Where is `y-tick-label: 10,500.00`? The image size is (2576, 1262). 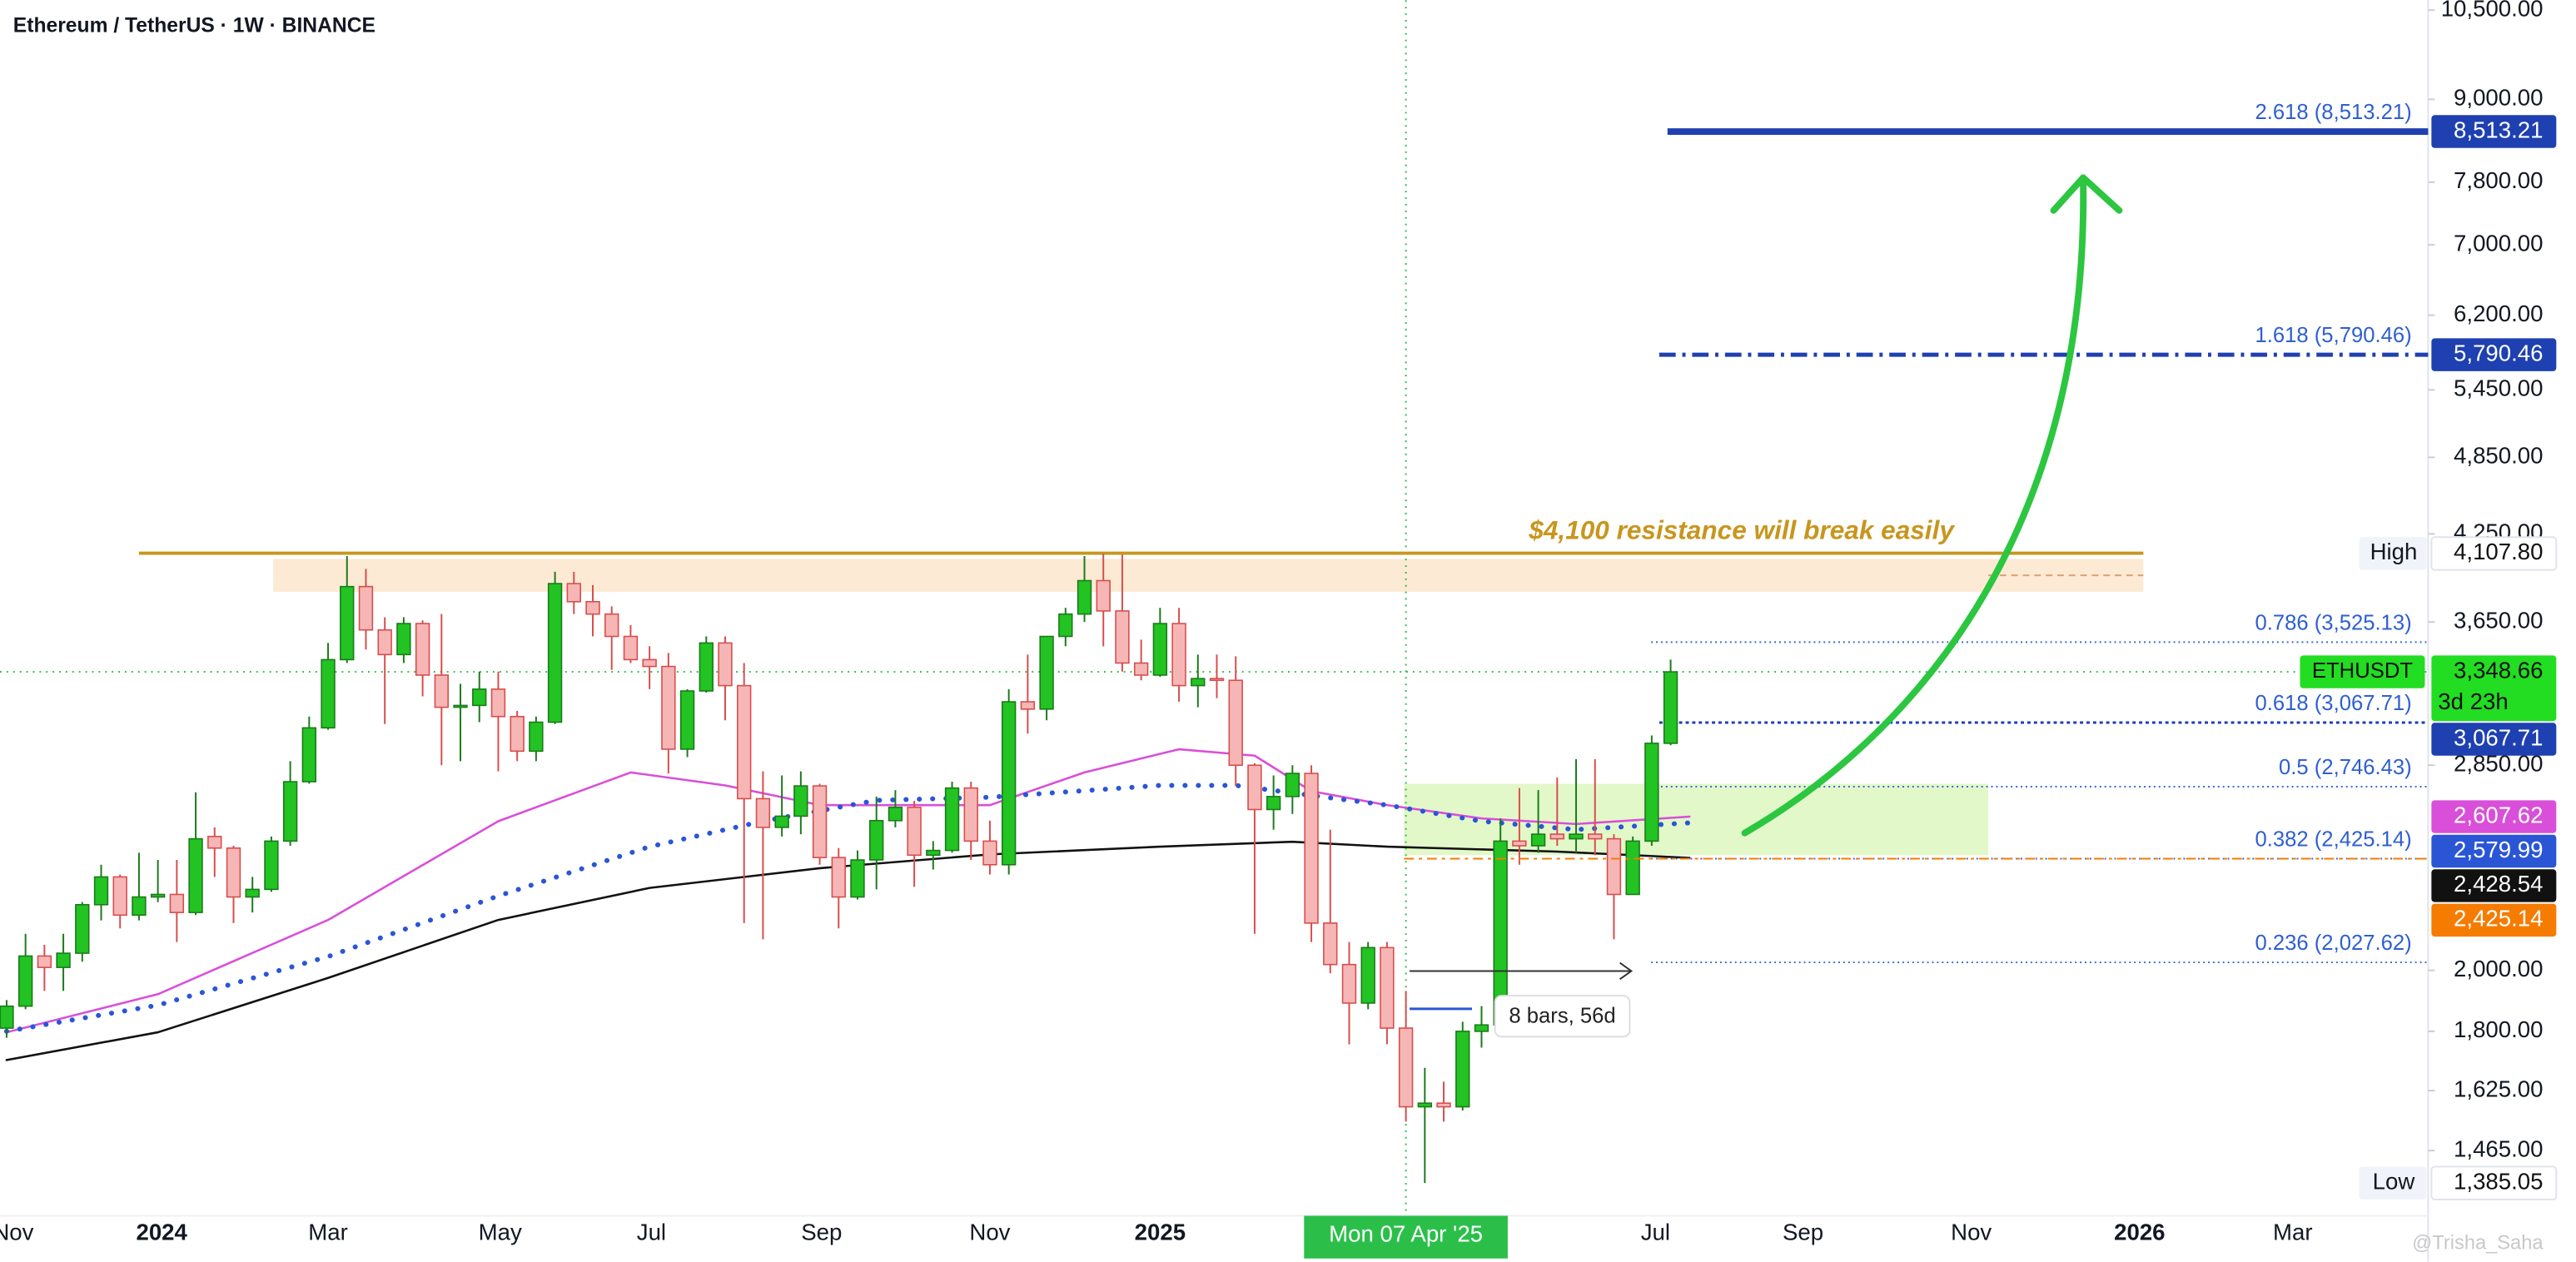
y-tick-label: 10,500.00 is located at coordinates (2492, 10).